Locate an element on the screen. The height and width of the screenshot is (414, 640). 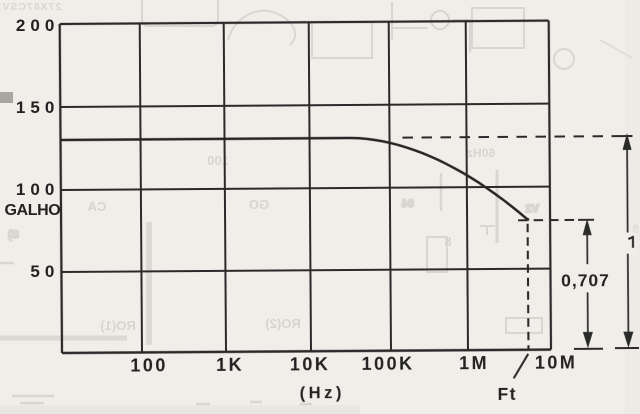
svg-text: 0,707 is located at coordinates (585, 280).